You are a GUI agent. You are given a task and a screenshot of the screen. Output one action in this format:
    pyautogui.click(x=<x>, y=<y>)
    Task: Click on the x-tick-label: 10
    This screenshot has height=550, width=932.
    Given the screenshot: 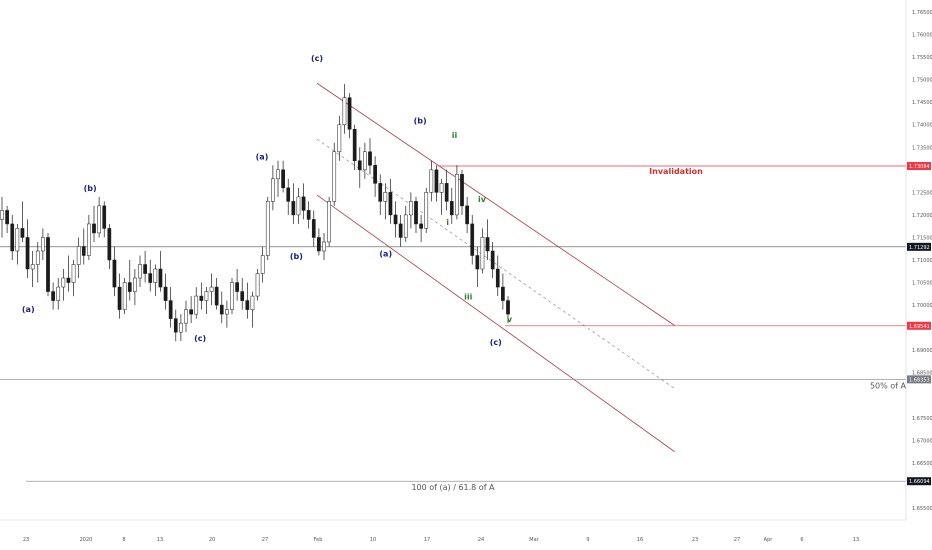 What is the action you would take?
    pyautogui.click(x=373, y=540)
    